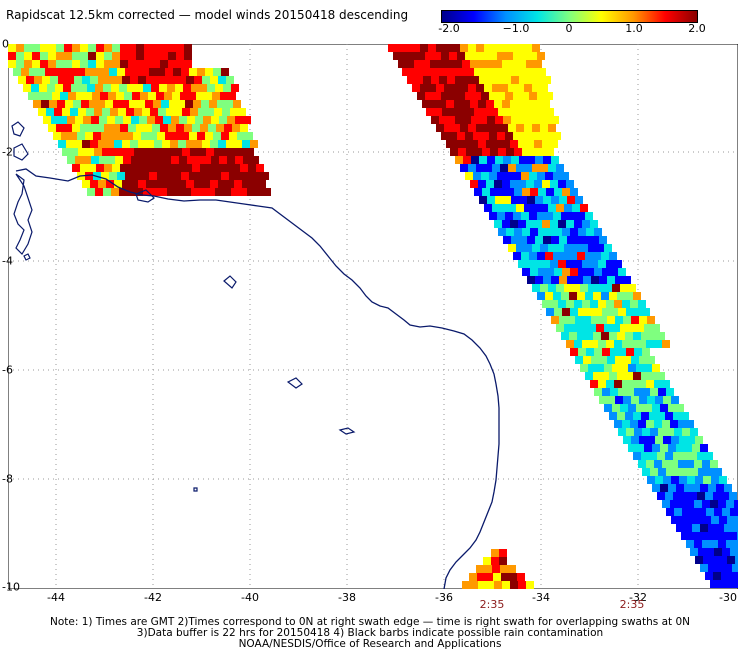  What do you see at coordinates (634, 28) in the screenshot?
I see `colorbar-tick: 1.0` at bounding box center [634, 28].